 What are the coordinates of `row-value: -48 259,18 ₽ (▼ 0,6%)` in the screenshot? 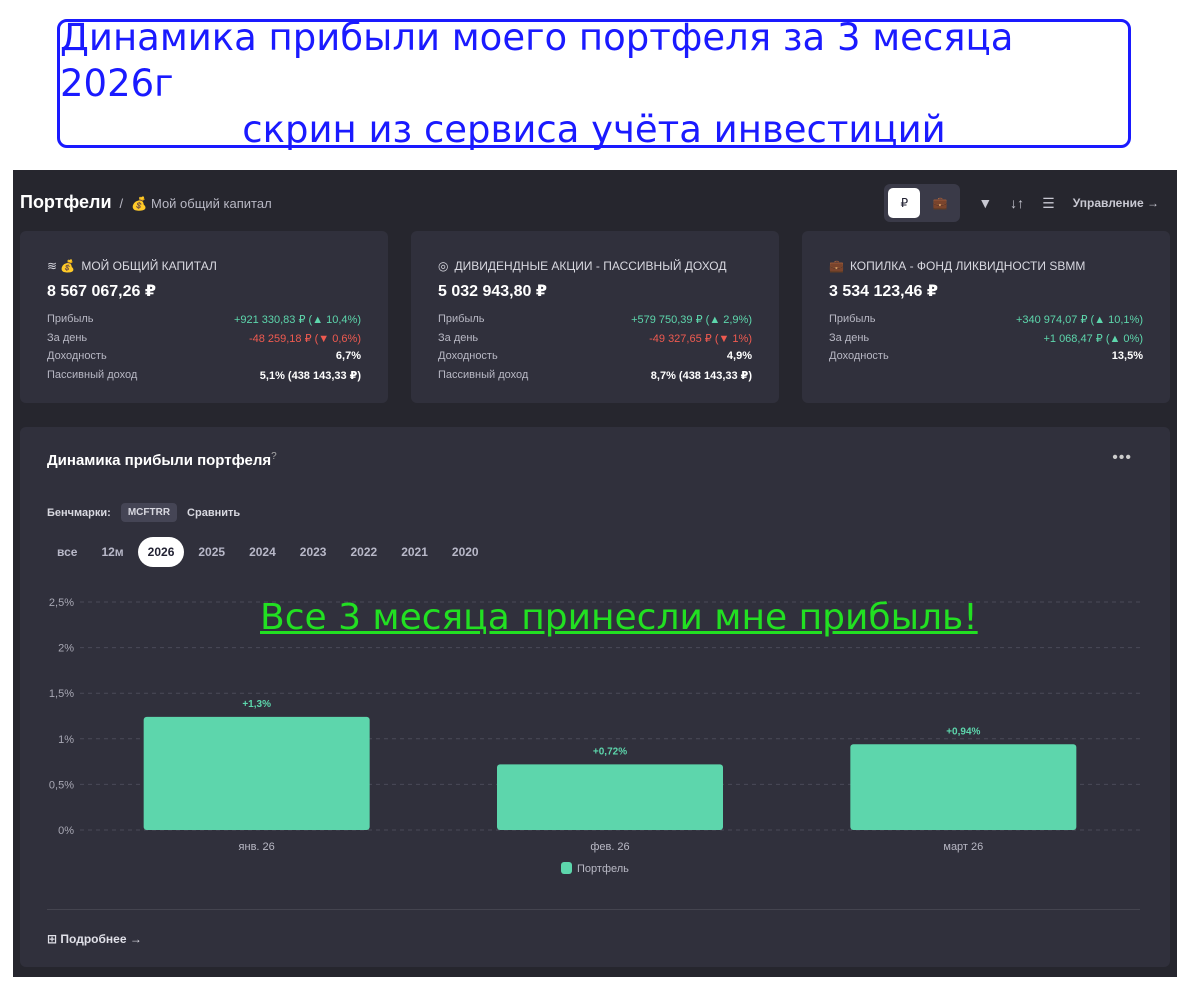 It's located at (304, 338).